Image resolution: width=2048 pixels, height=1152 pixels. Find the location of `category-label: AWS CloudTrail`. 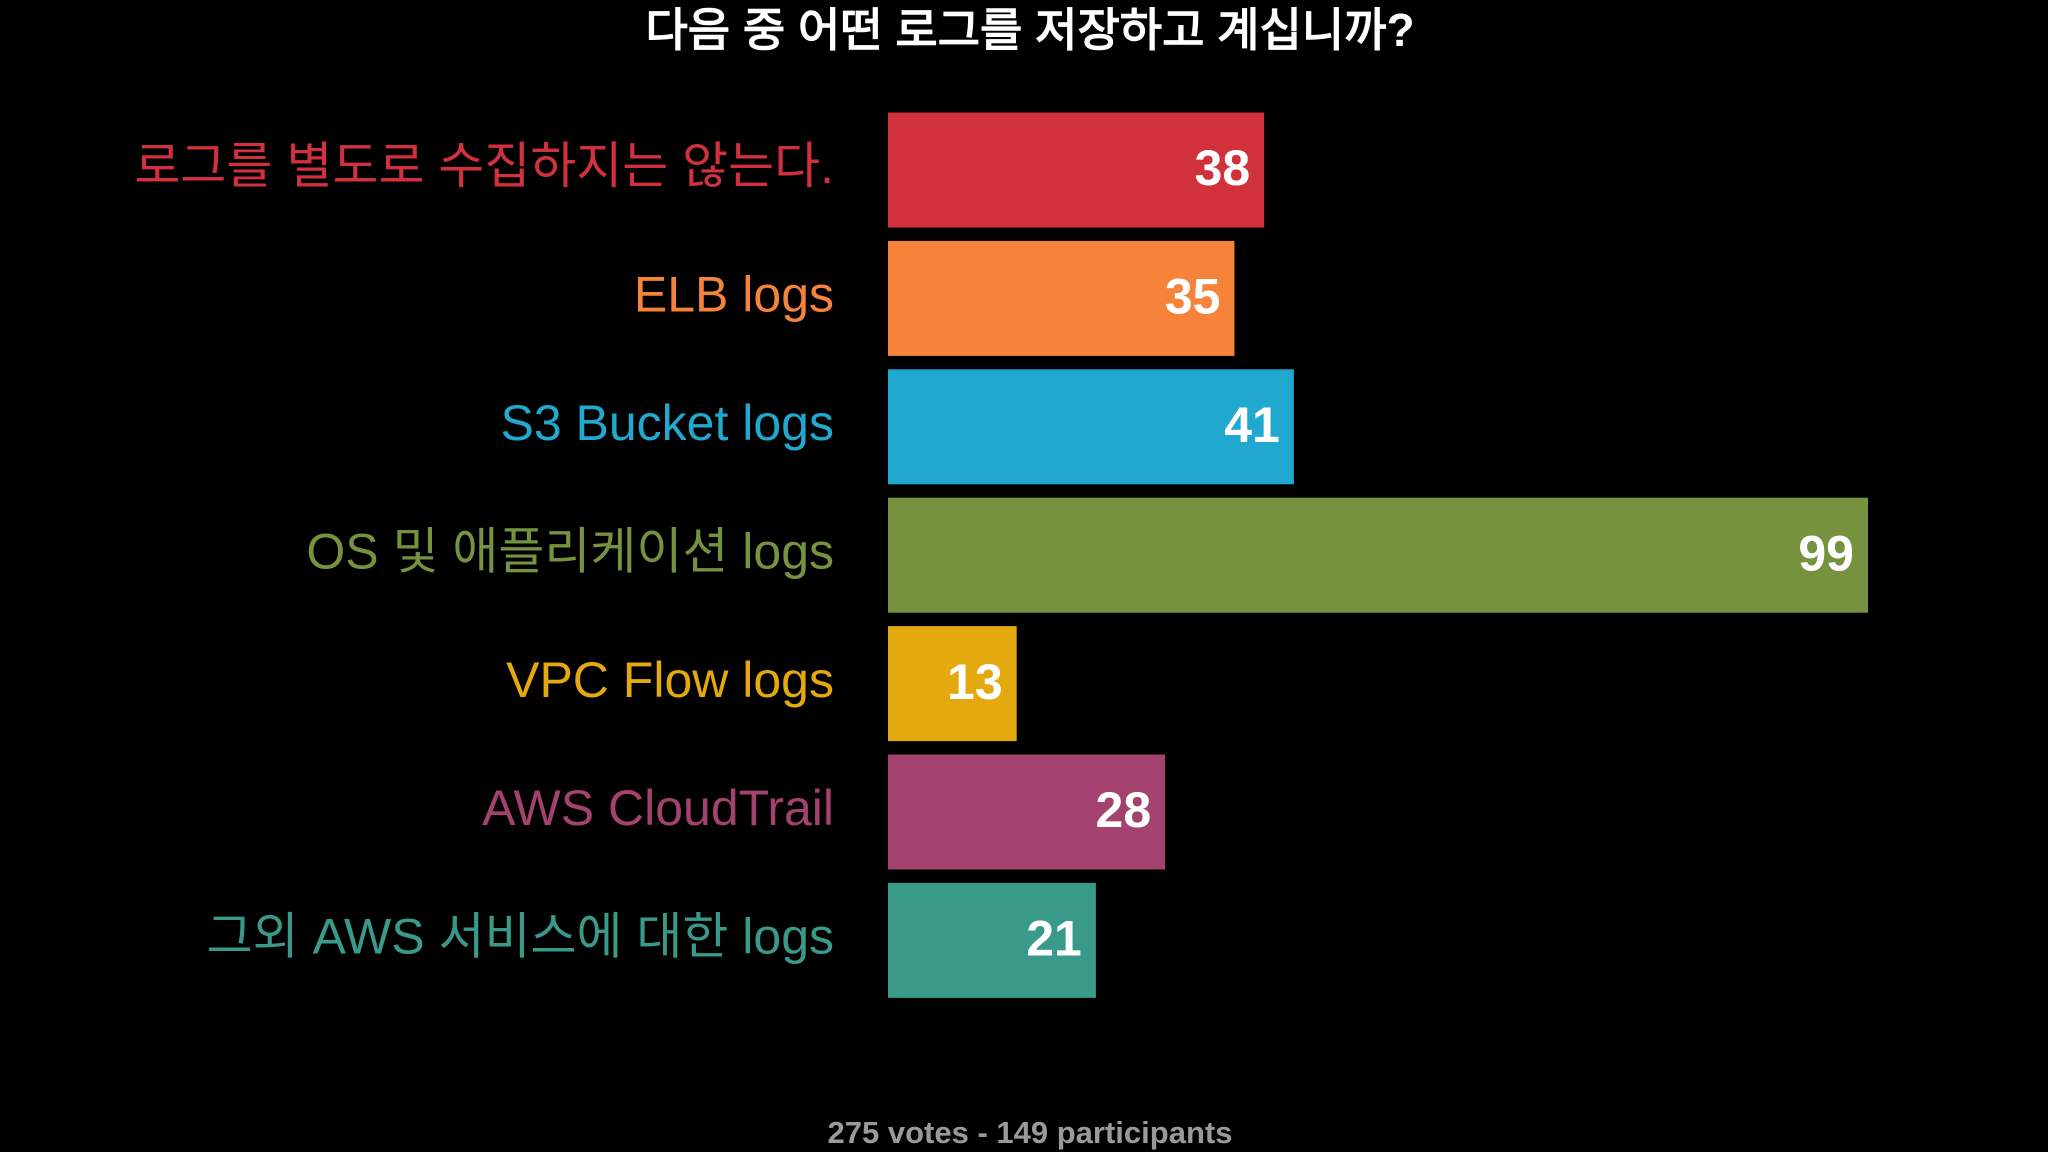

category-label: AWS CloudTrail is located at coordinates (658, 808).